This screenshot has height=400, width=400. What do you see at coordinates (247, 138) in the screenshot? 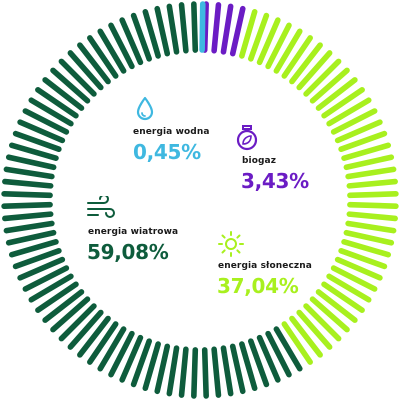
I see `biogas-flask-icon` at bounding box center [247, 138].